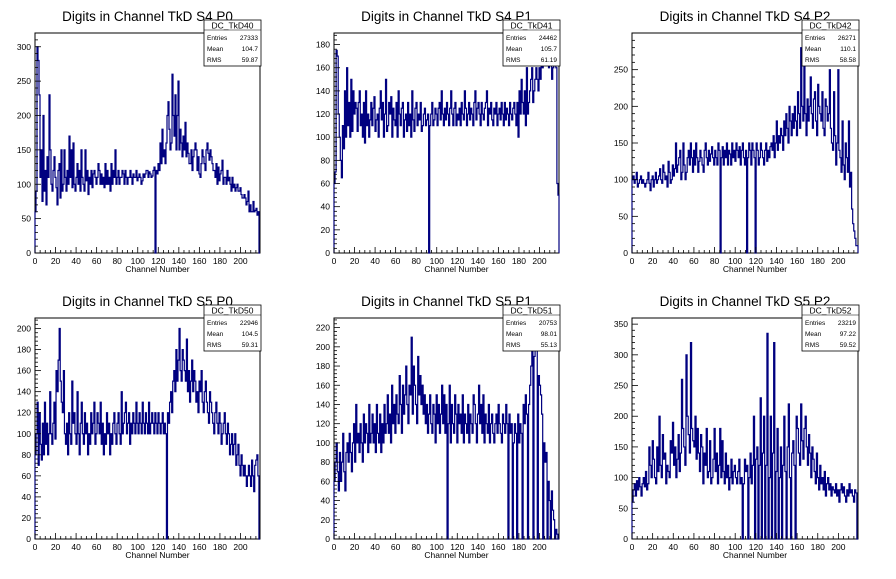 This screenshot has width=896, height=579. What do you see at coordinates (323, 91) in the screenshot?
I see `y-tick-label: 140` at bounding box center [323, 91].